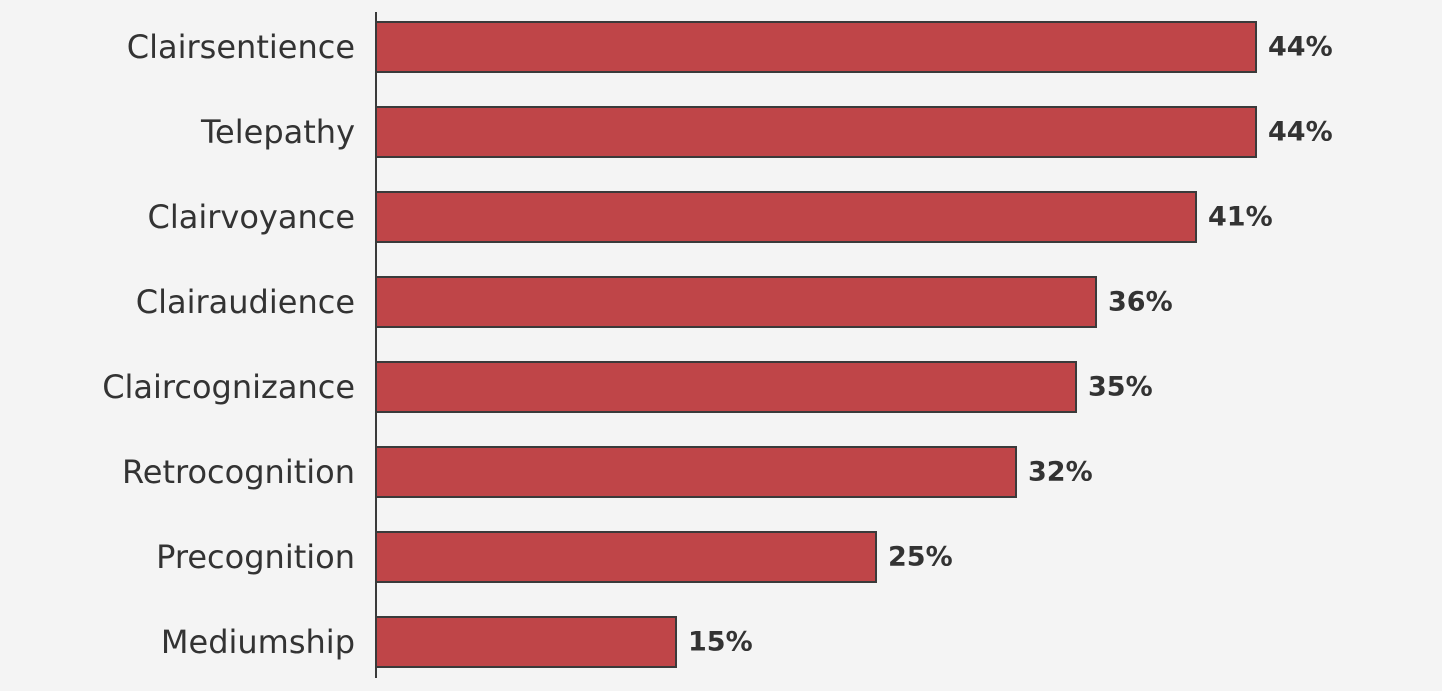  Describe the element at coordinates (1300, 47) in the screenshot. I see `value-label-clairsentience: 44%` at that location.